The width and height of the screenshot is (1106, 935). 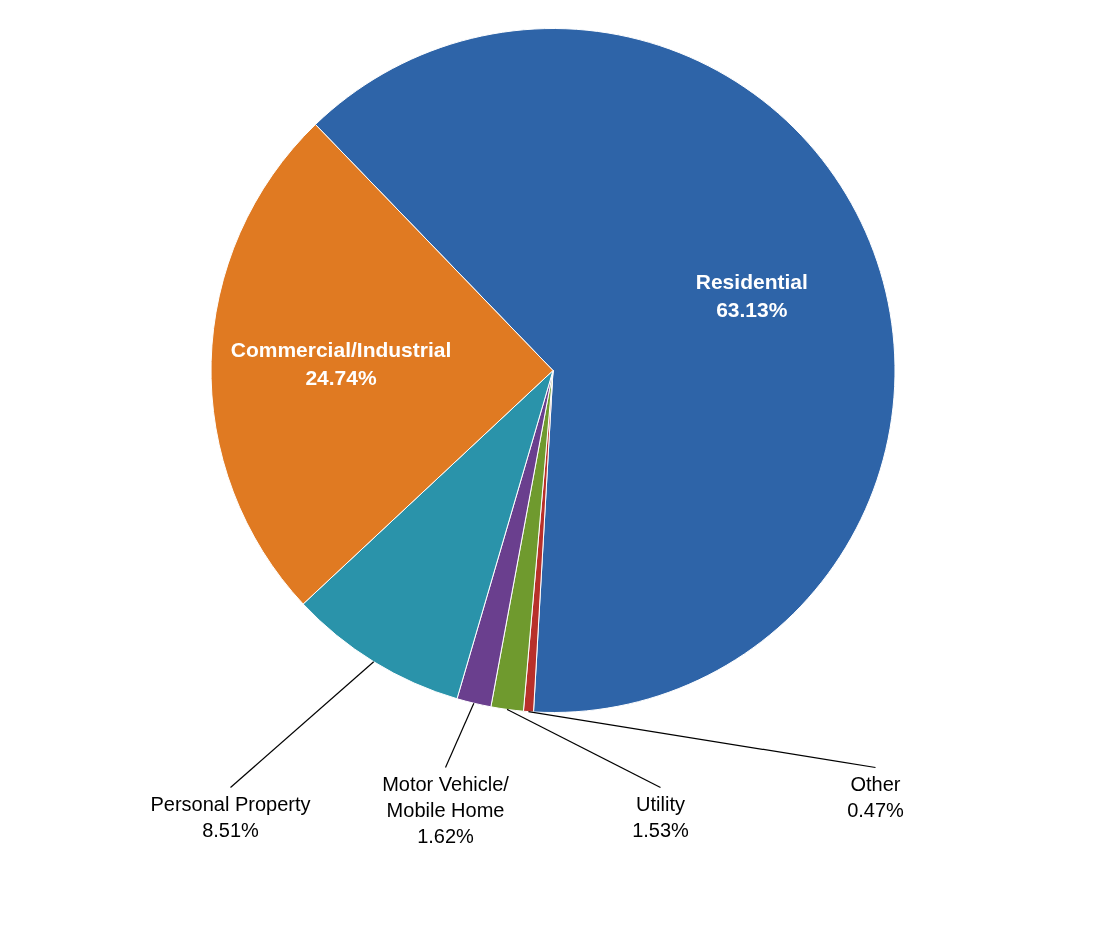 What do you see at coordinates (341, 377) in the screenshot?
I see `data-label: 24.74%` at bounding box center [341, 377].